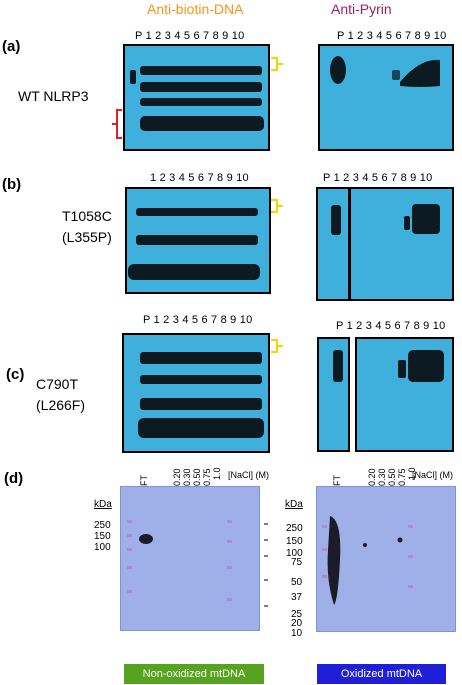 The image size is (462, 685). What do you see at coordinates (297, 582) in the screenshot?
I see `marker-right-50: 50` at bounding box center [297, 582].